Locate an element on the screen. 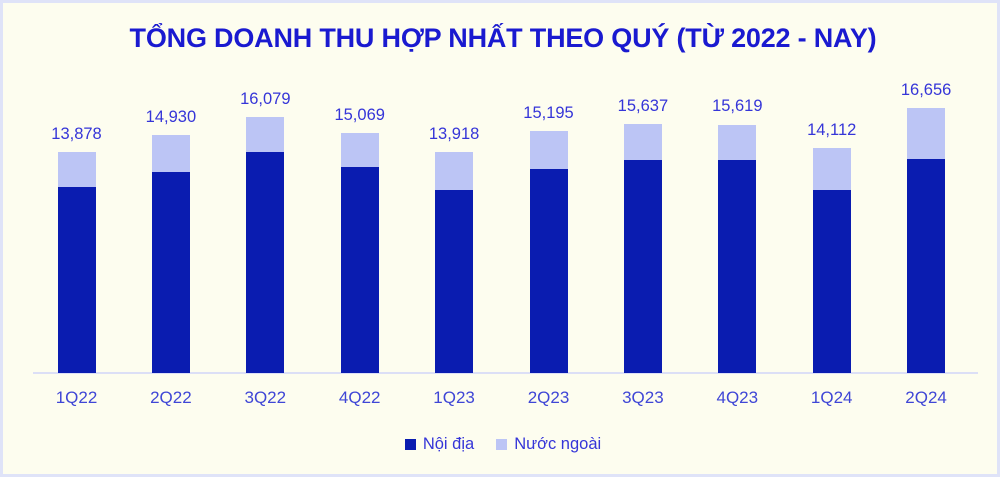 This screenshot has height=477, width=1000. legend-label-domestic: Nội địa is located at coordinates (448, 444).